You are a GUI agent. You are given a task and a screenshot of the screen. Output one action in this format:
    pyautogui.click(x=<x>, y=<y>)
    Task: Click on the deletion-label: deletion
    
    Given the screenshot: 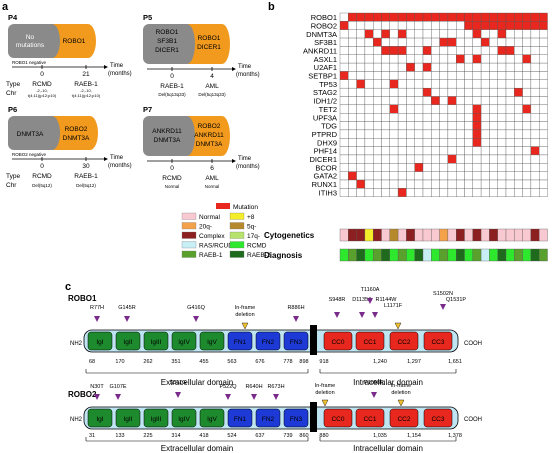 What is the action you would take?
    pyautogui.click(x=324, y=393)
    